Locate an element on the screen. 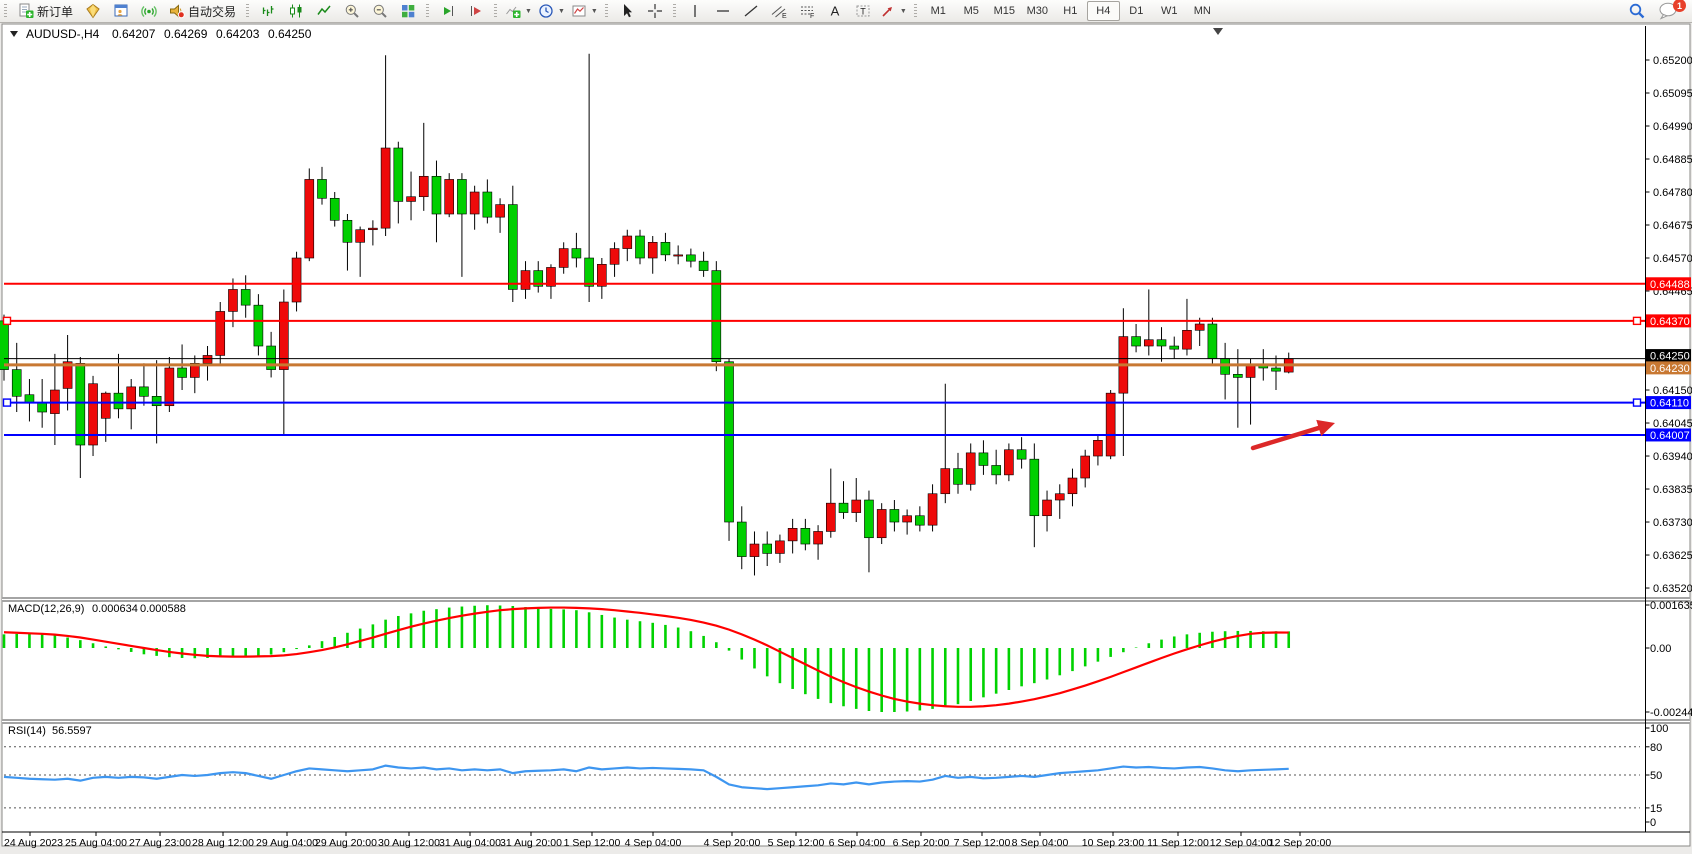  chartshift-icon is located at coordinates (476, 11).